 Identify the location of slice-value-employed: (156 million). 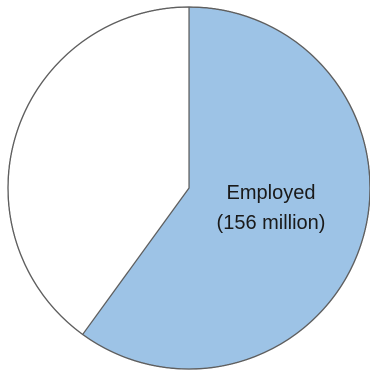
(271, 223).